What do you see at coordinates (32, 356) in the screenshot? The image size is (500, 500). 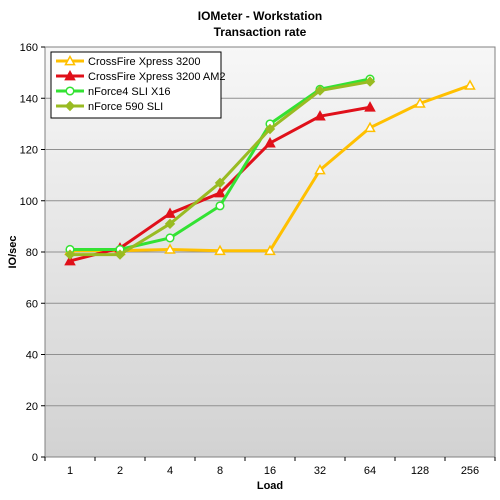 I see `y-tick-label-2: 40` at bounding box center [32, 356].